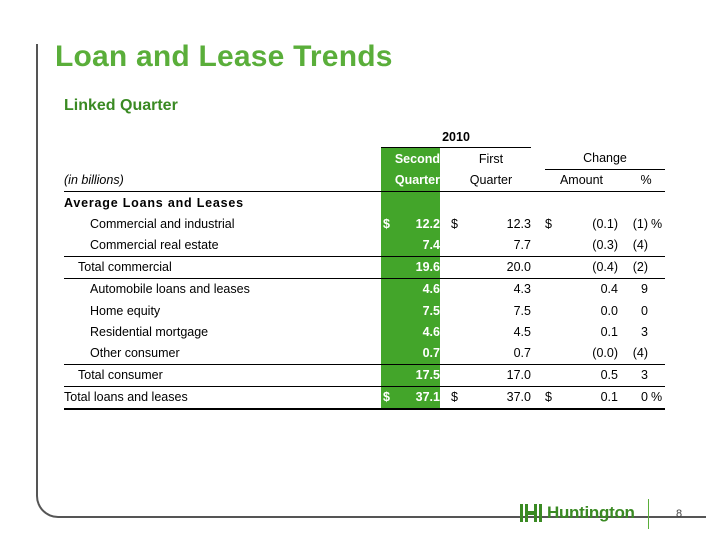 The height and width of the screenshot is (540, 720). Describe the element at coordinates (503, 267) in the screenshot. I see `q1-value: 20.0` at that location.